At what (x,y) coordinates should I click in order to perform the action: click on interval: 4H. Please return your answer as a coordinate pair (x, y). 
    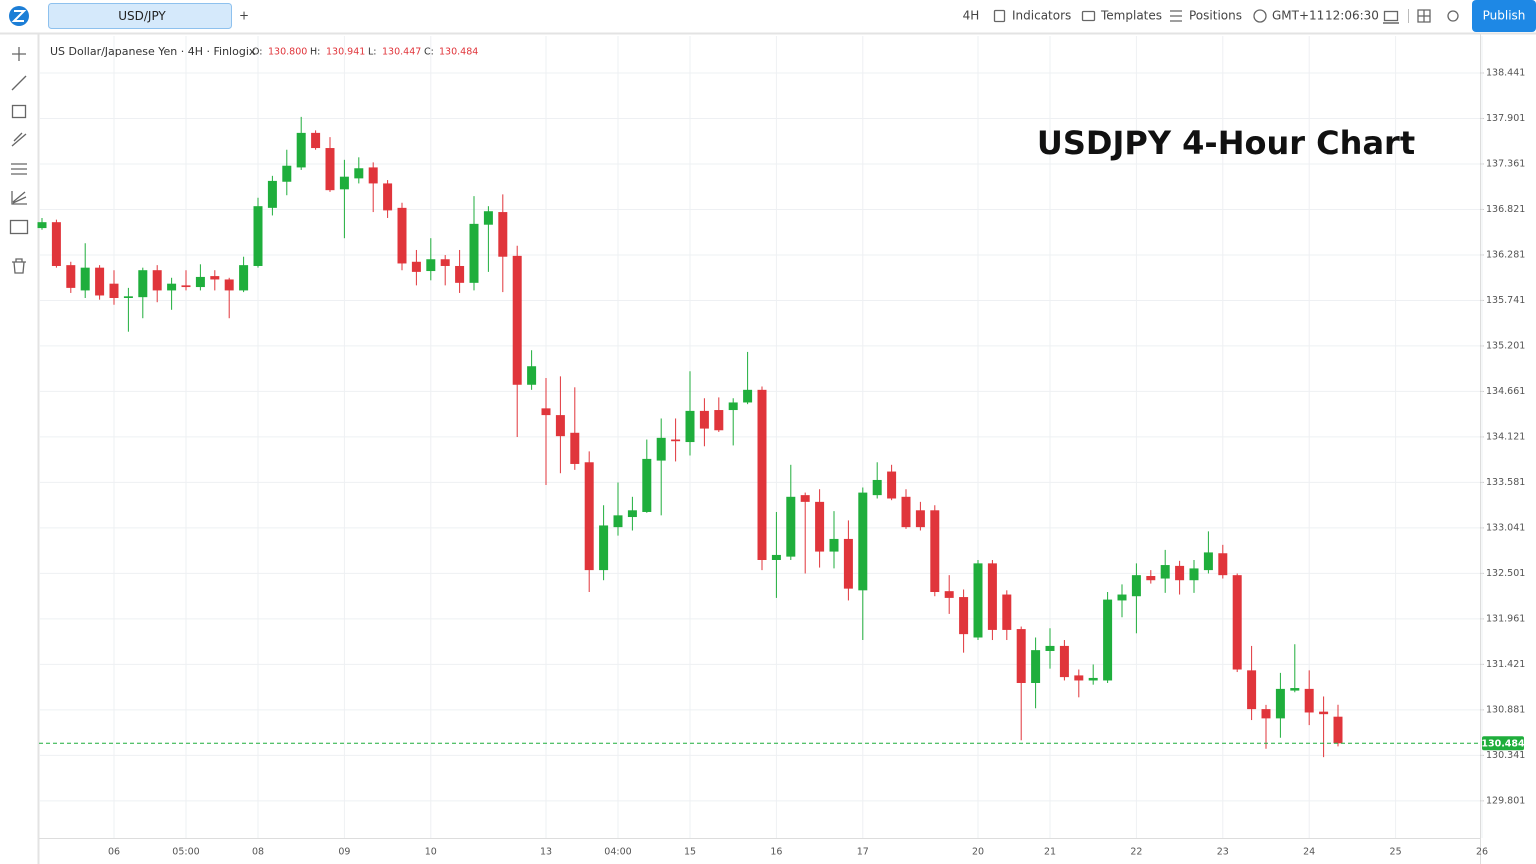
    Looking at the image, I should click on (971, 16).